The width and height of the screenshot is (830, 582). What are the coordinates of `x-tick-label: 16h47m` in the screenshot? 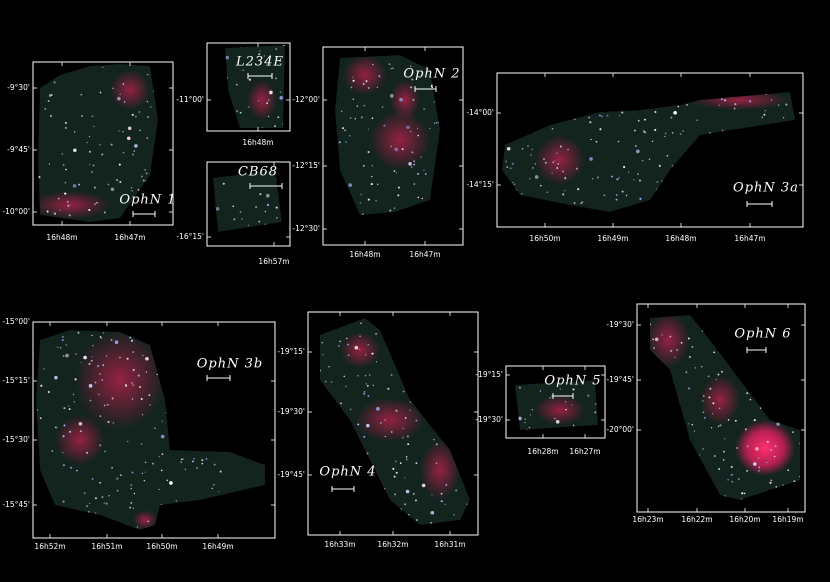 It's located at (424, 254).